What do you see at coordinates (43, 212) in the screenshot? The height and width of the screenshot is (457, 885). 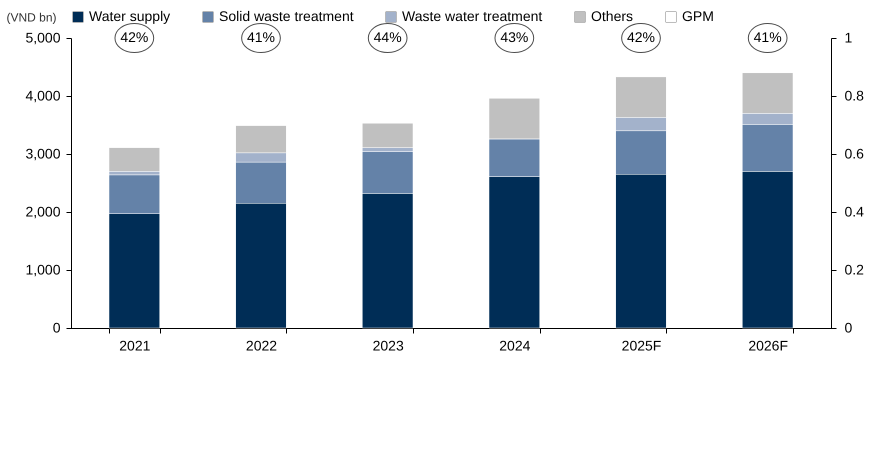 I see `y-tick-label: 2,000` at bounding box center [43, 212].